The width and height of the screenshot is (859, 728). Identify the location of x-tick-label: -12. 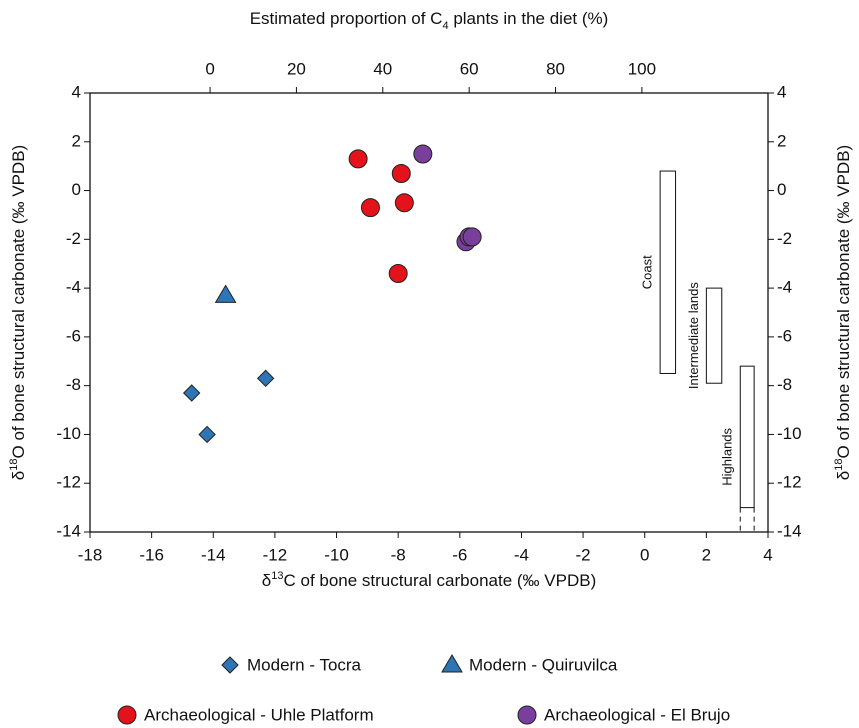
(275, 554).